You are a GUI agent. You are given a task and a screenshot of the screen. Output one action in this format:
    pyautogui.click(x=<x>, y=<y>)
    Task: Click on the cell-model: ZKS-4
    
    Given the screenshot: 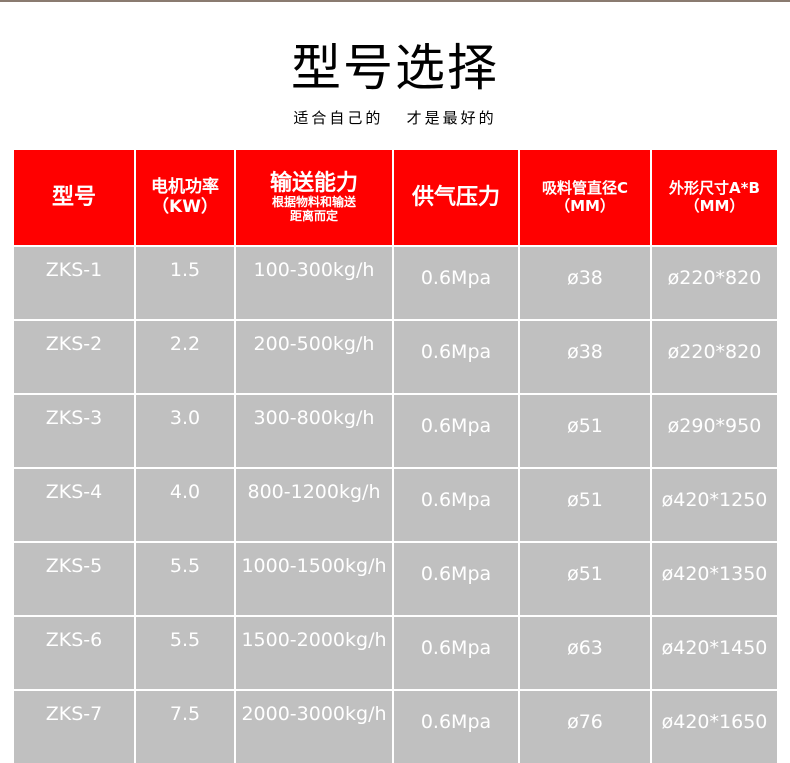 What is the action you would take?
    pyautogui.click(x=75, y=504)
    